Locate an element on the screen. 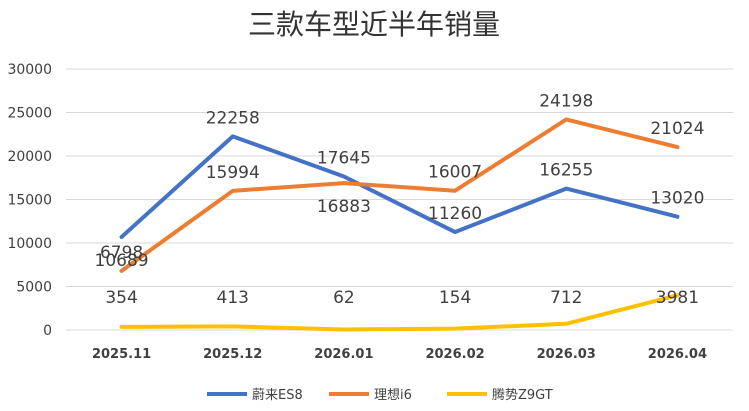 The height and width of the screenshot is (411, 749). y-tick-label: 10000 is located at coordinates (29, 244).